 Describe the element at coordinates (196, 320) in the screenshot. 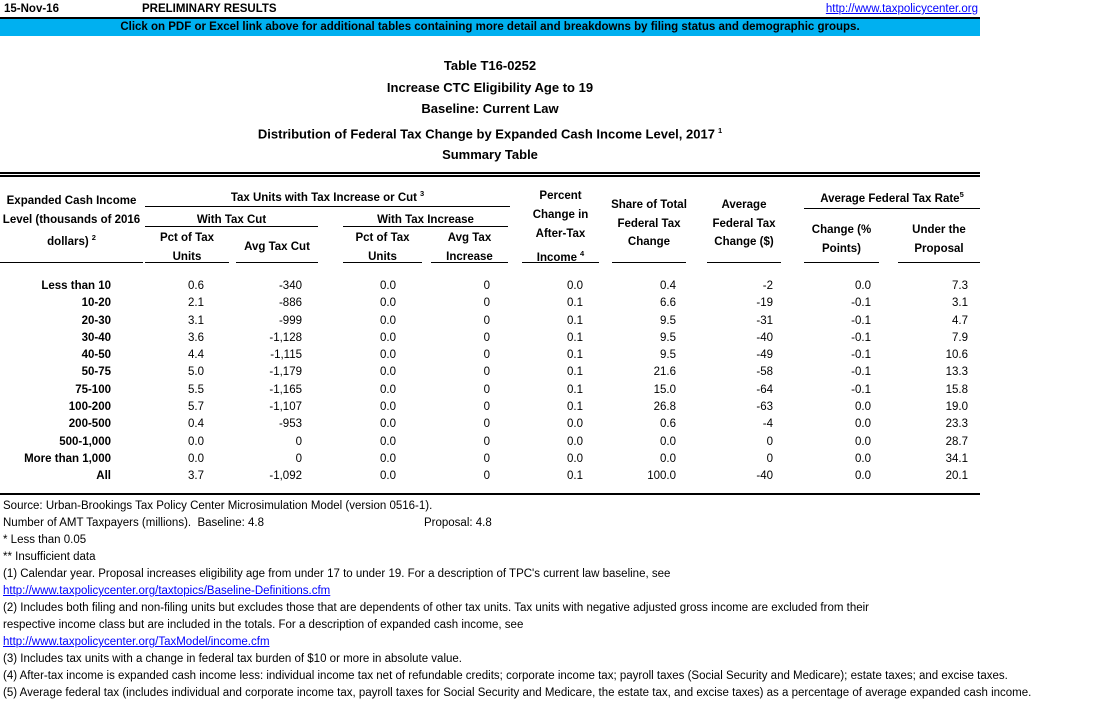

I see `cell: 3.1` at that location.